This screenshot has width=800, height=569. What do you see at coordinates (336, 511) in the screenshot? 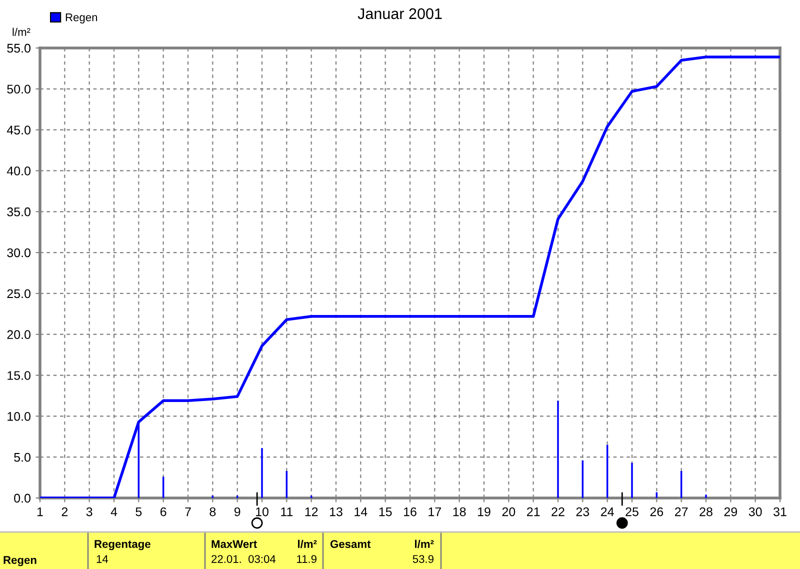
I see `x-tick-label: 13` at bounding box center [336, 511].